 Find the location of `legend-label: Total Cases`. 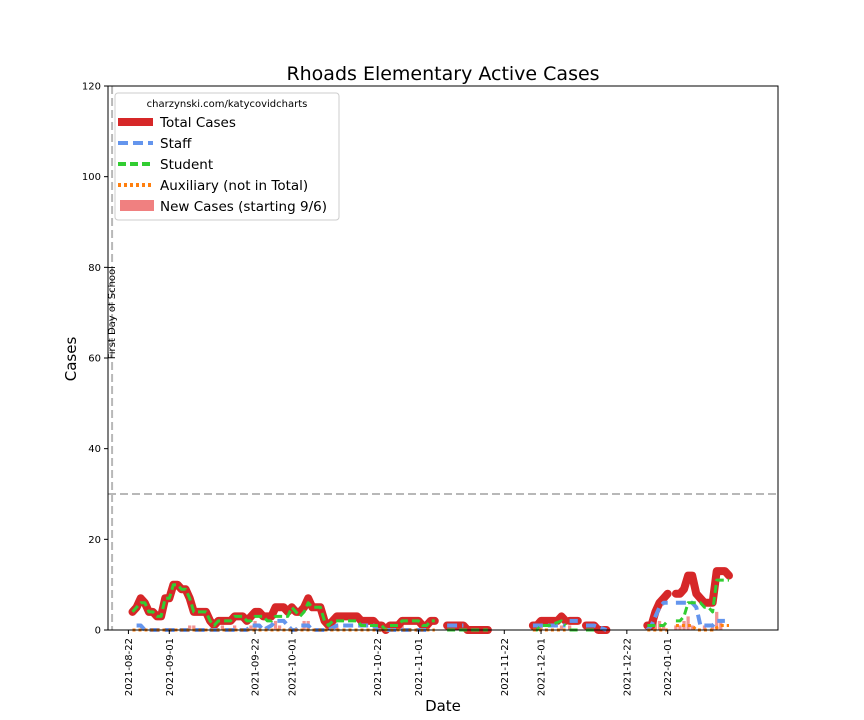

legend-label: Total Cases is located at coordinates (197, 123).